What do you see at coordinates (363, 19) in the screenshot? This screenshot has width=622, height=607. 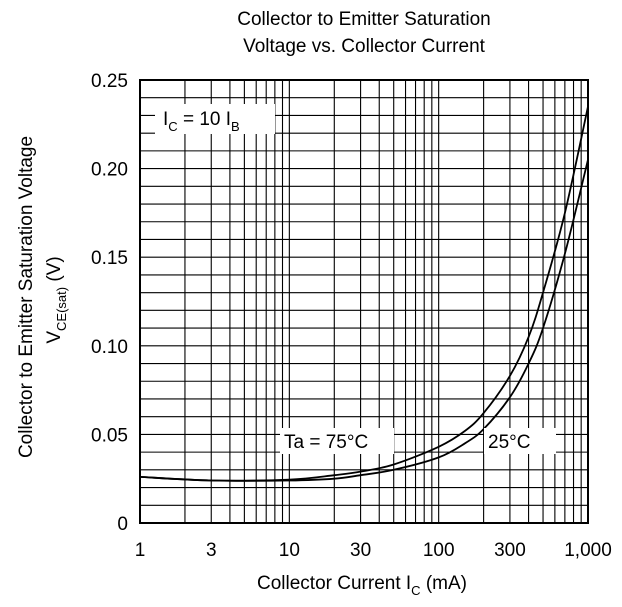 I see `chart-title-line-1: Collector to Emitter Saturation` at bounding box center [363, 19].